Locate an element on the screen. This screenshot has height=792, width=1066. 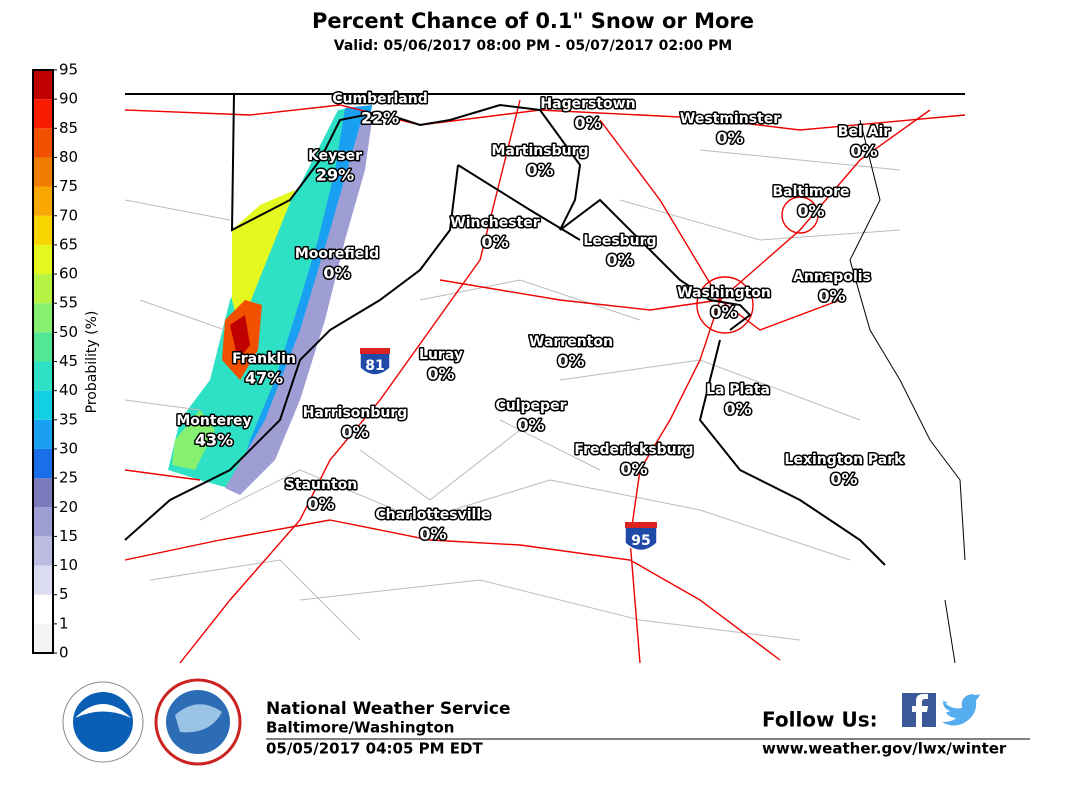
tick-label: 55 is located at coordinates (68, 303).